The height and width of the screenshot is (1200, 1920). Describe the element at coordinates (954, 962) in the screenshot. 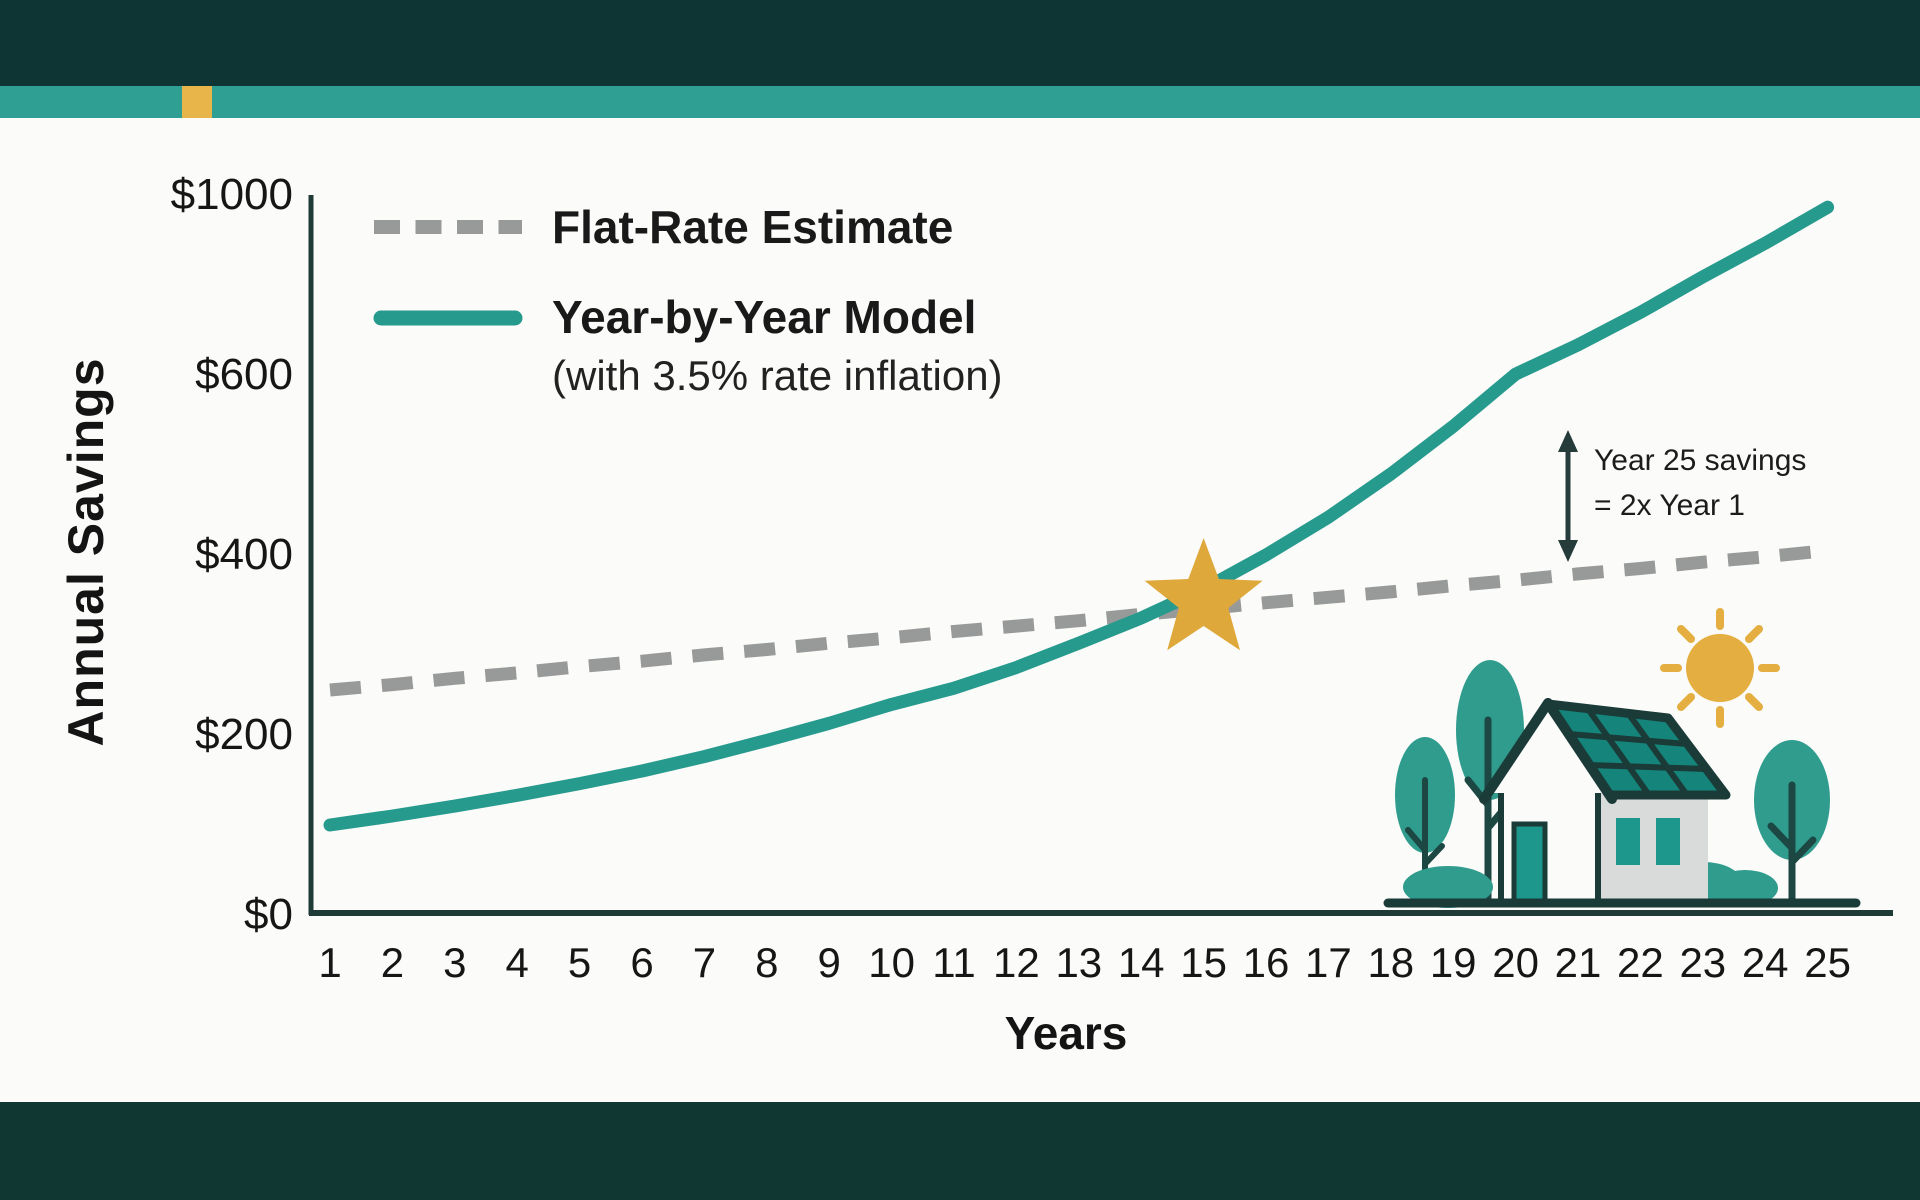

I see `x-tick-label: 11` at that location.